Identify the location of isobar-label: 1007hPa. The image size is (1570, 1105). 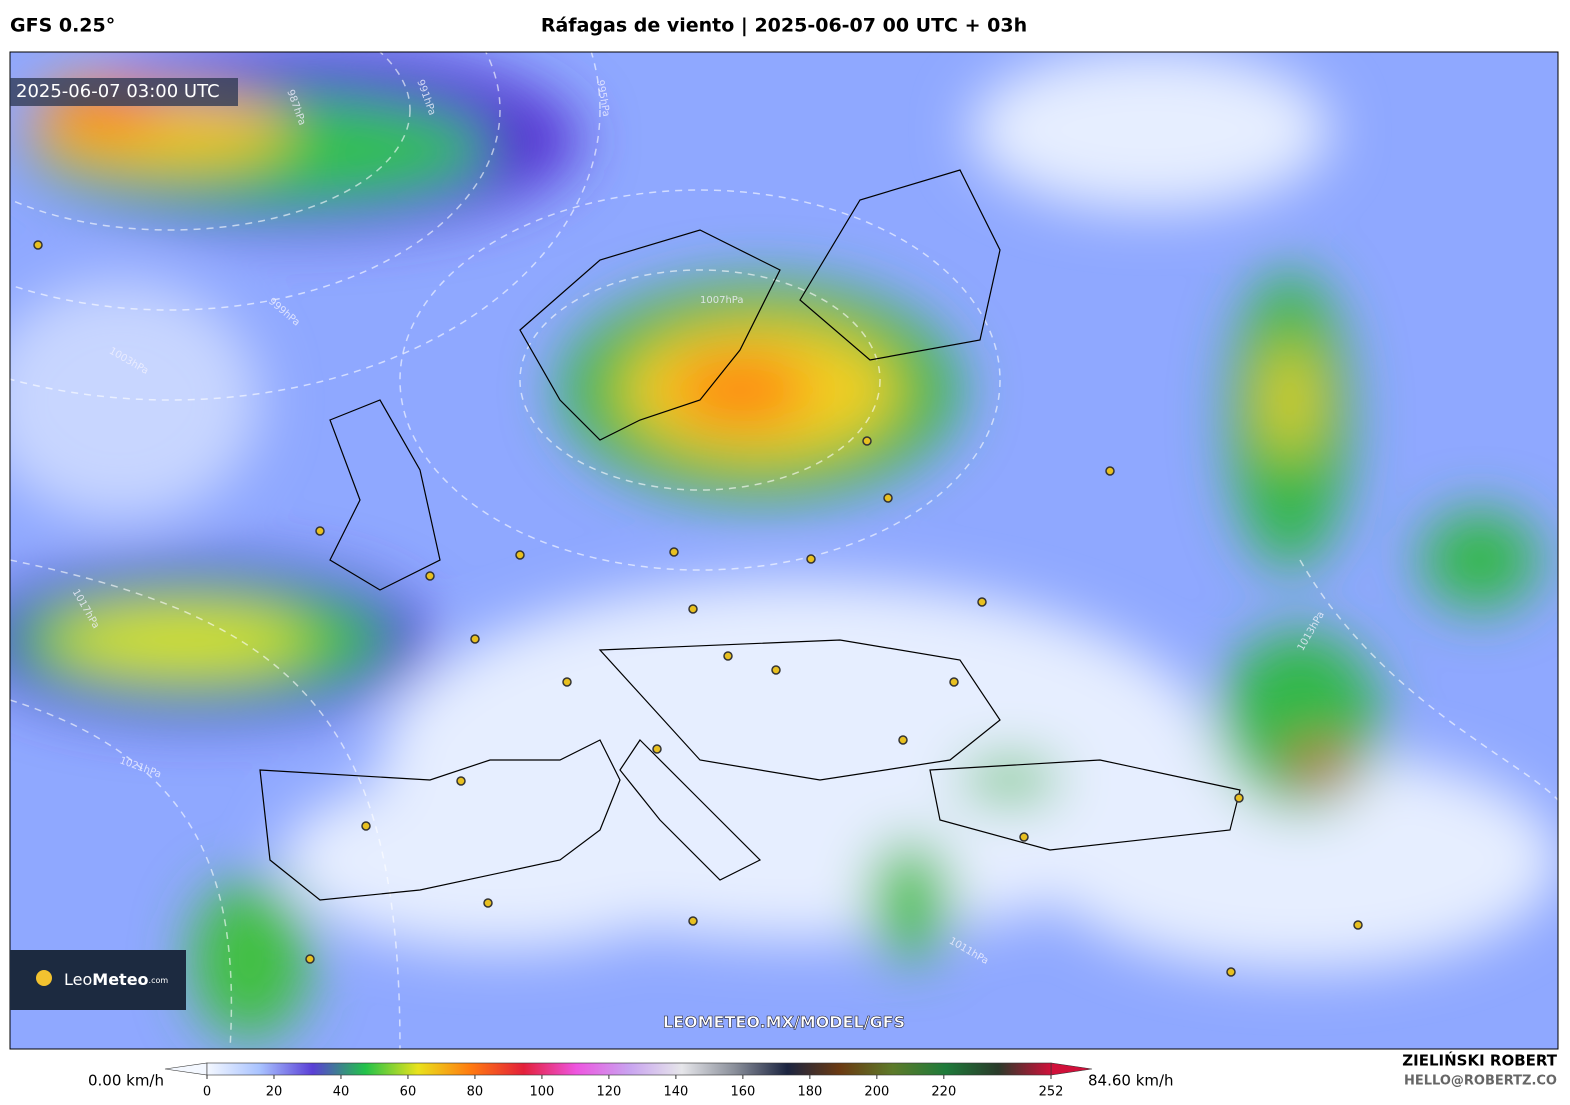
(722, 300).